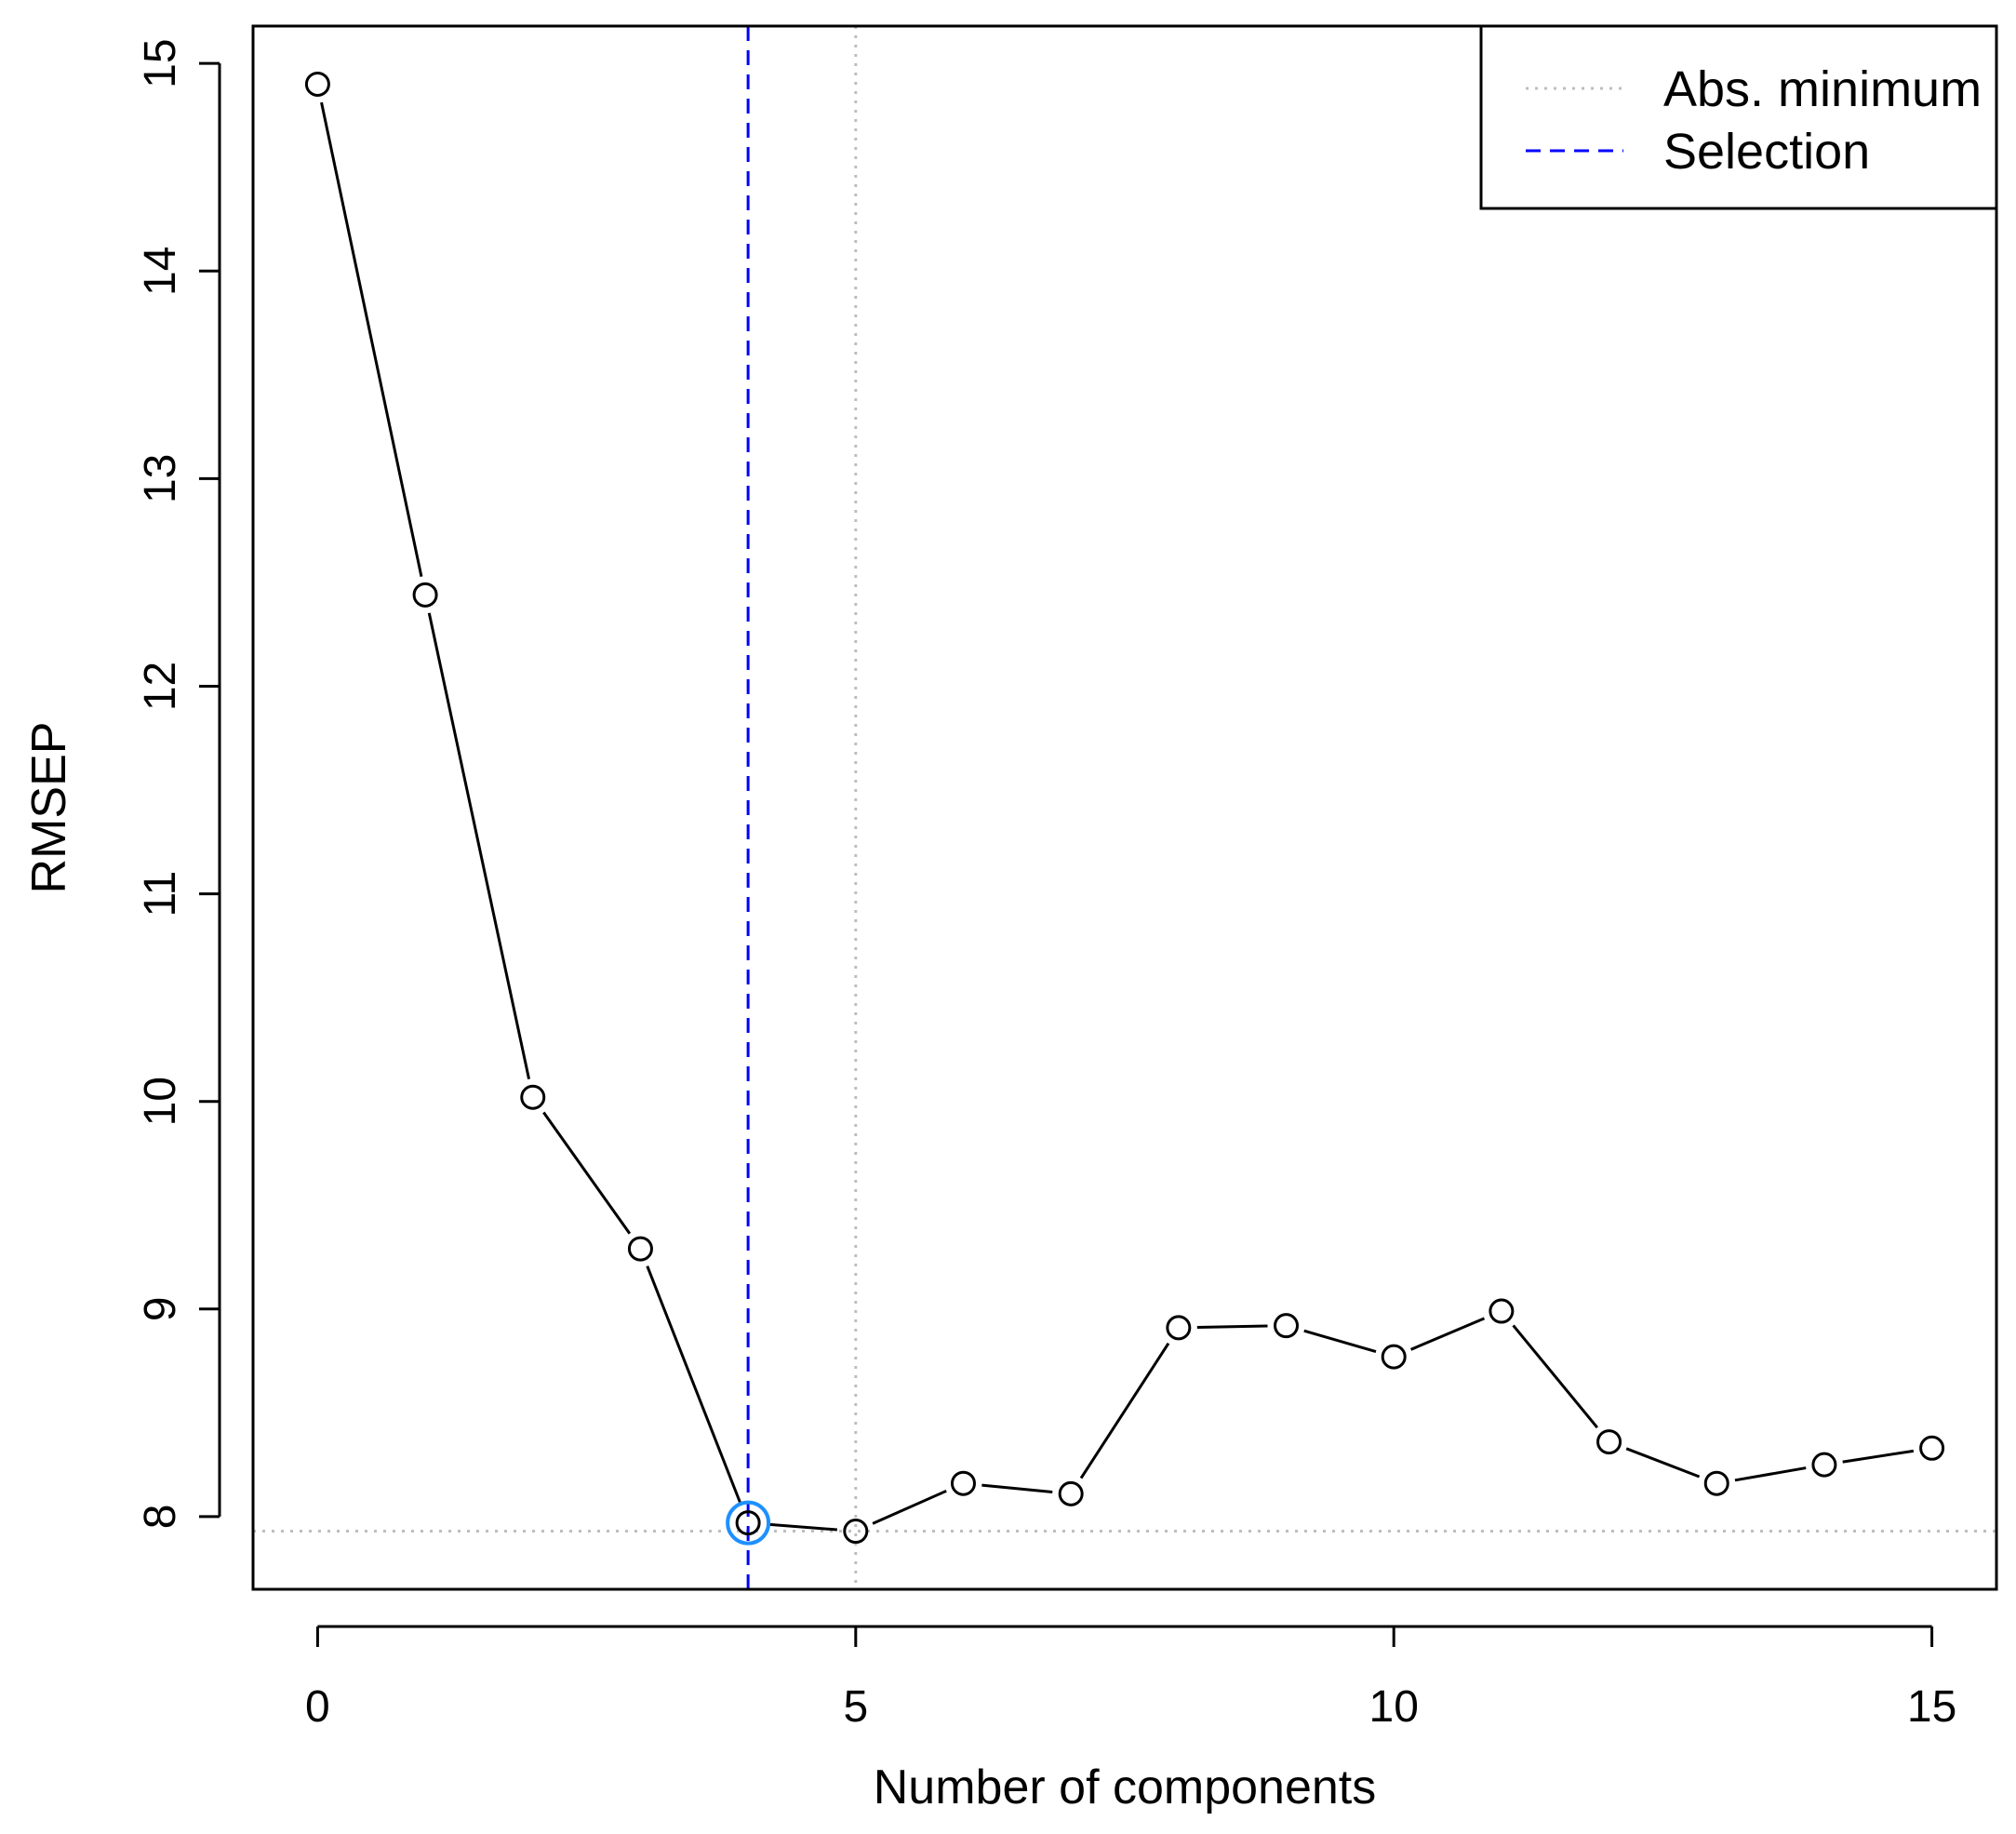 The height and width of the screenshot is (1834, 2016). I want to click on y-tick-label: 12, so click(160, 686).